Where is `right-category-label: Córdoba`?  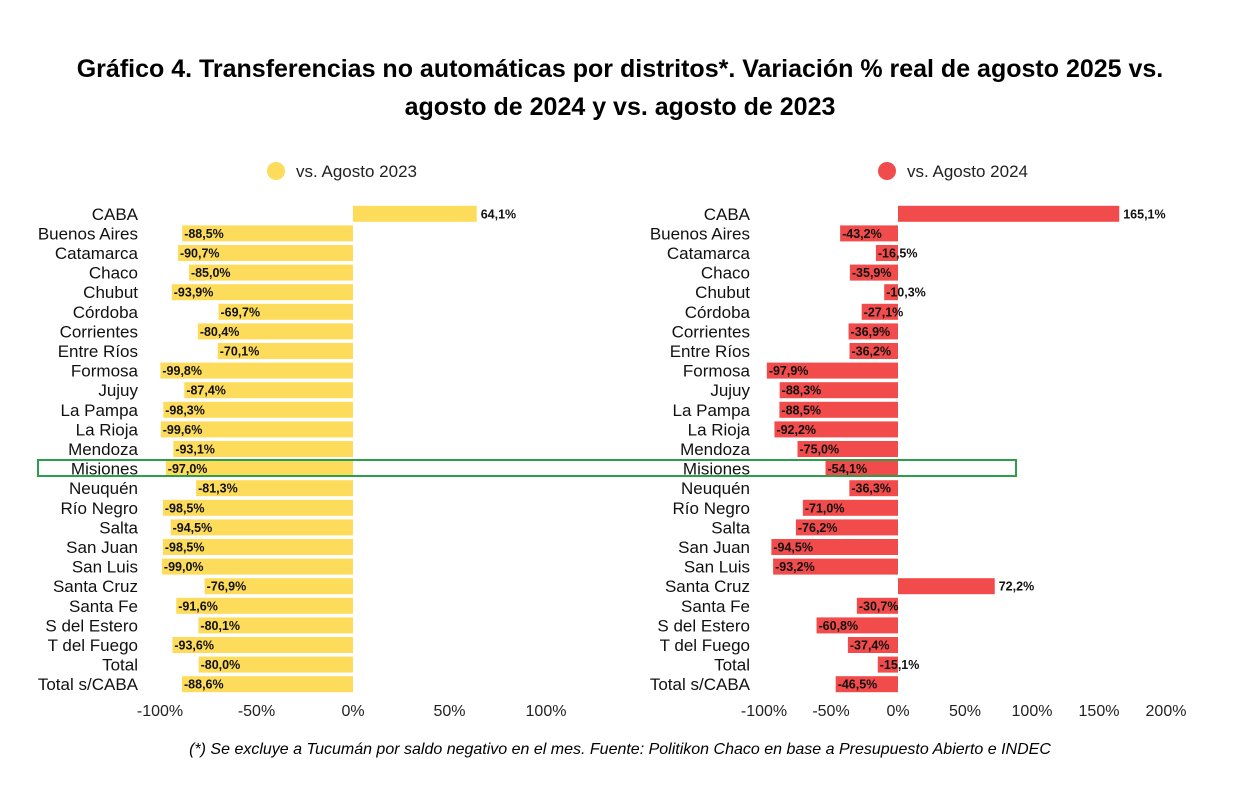 right-category-label: Córdoba is located at coordinates (718, 312).